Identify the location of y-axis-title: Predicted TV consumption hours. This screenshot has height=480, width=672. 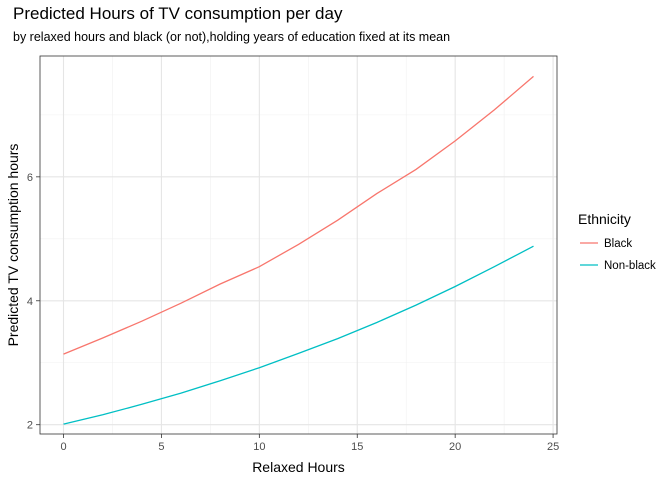
(13, 245).